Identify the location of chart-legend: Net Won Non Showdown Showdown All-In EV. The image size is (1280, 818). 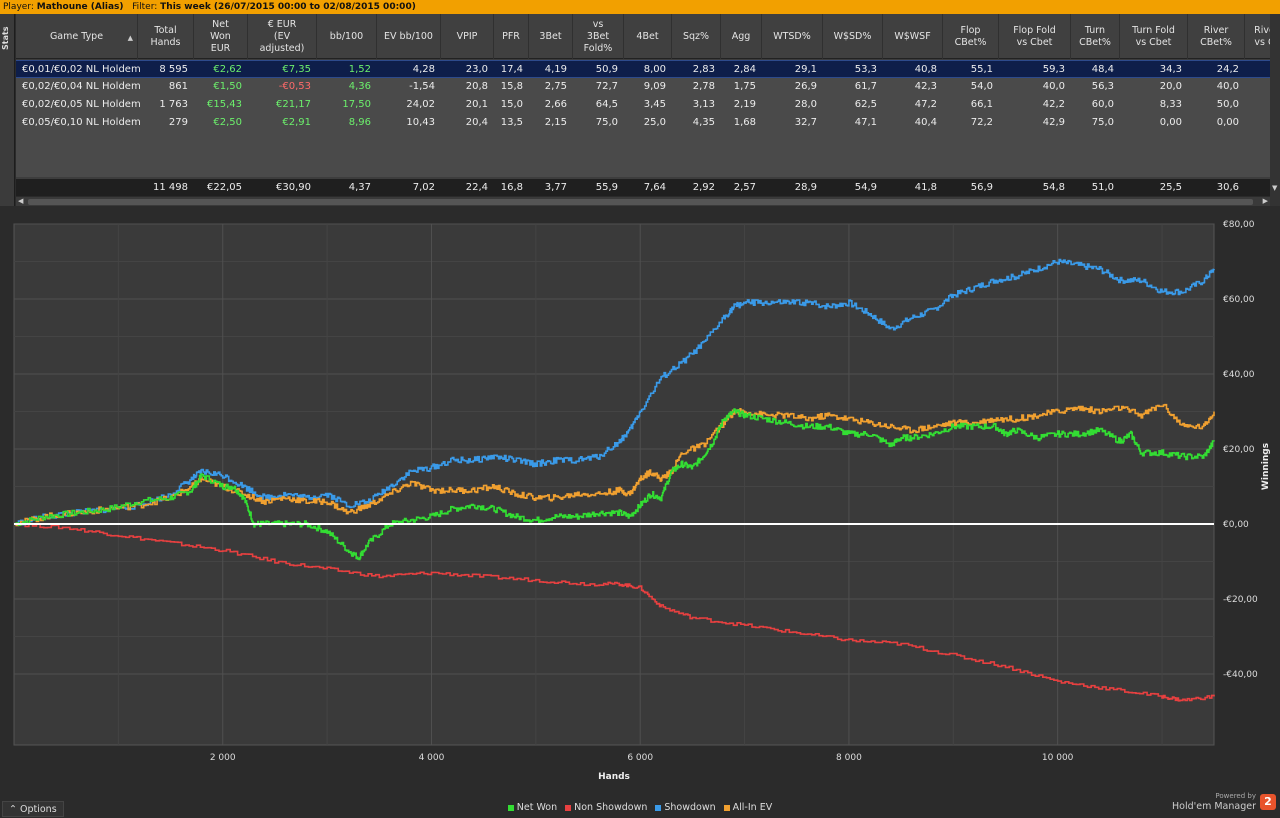
(640, 807).